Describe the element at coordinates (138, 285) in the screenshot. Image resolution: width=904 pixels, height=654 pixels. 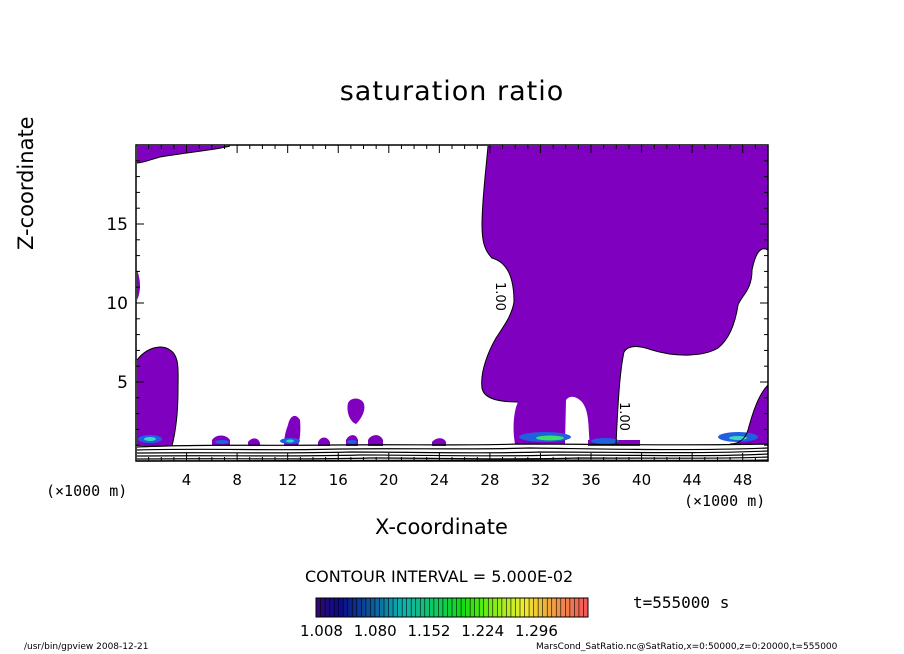
I see `fill-region-left-edge` at that location.